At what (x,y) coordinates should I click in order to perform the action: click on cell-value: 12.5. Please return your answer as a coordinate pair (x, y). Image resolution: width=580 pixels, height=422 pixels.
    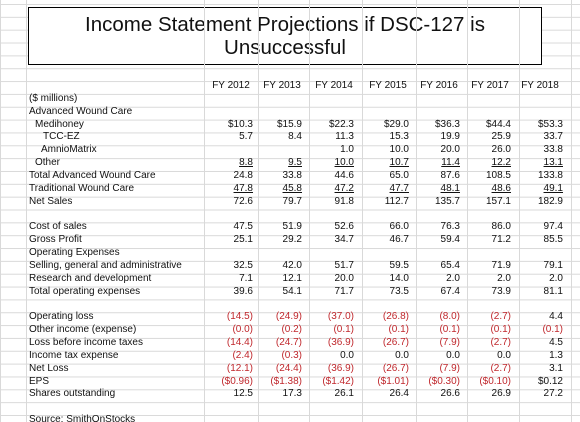
    Looking at the image, I should click on (243, 394).